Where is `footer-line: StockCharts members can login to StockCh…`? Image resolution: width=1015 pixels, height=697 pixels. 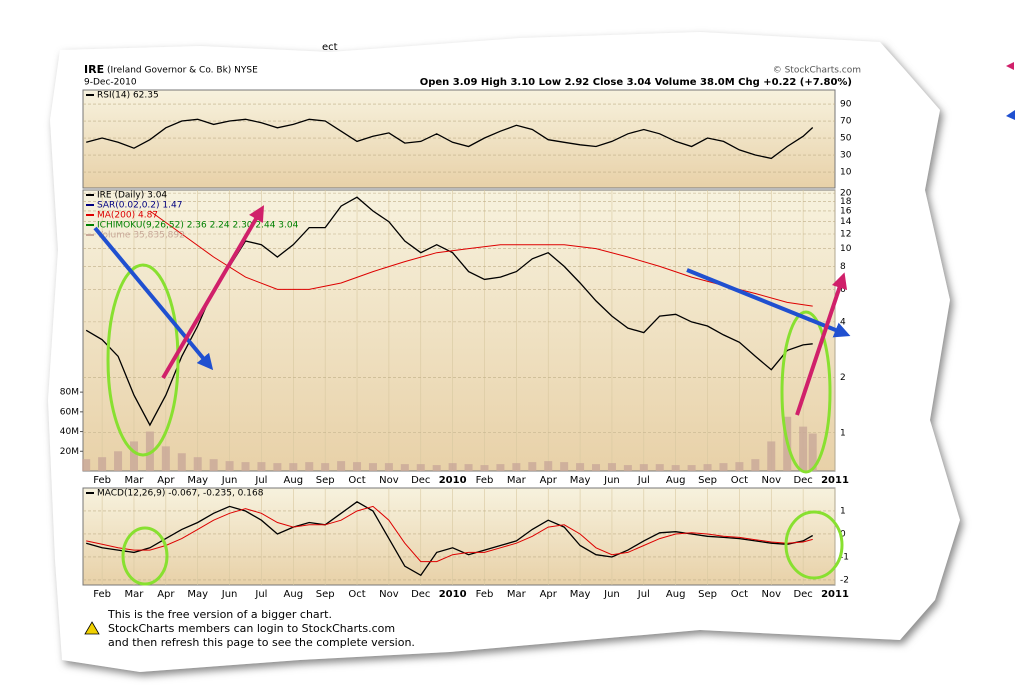
footer-line: StockCharts members can login to StockCh… is located at coordinates (251, 628).